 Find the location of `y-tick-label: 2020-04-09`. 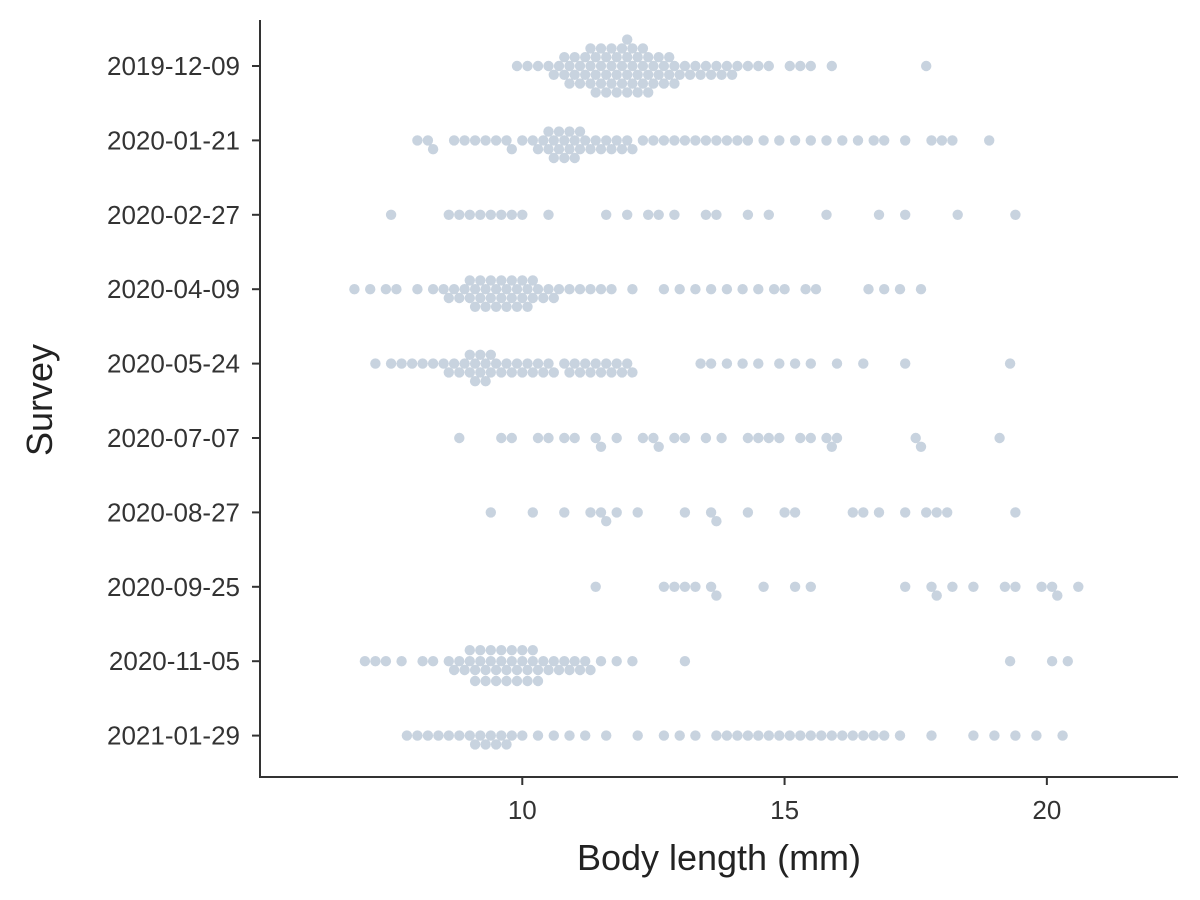

y-tick-label: 2020-04-09 is located at coordinates (173, 289).